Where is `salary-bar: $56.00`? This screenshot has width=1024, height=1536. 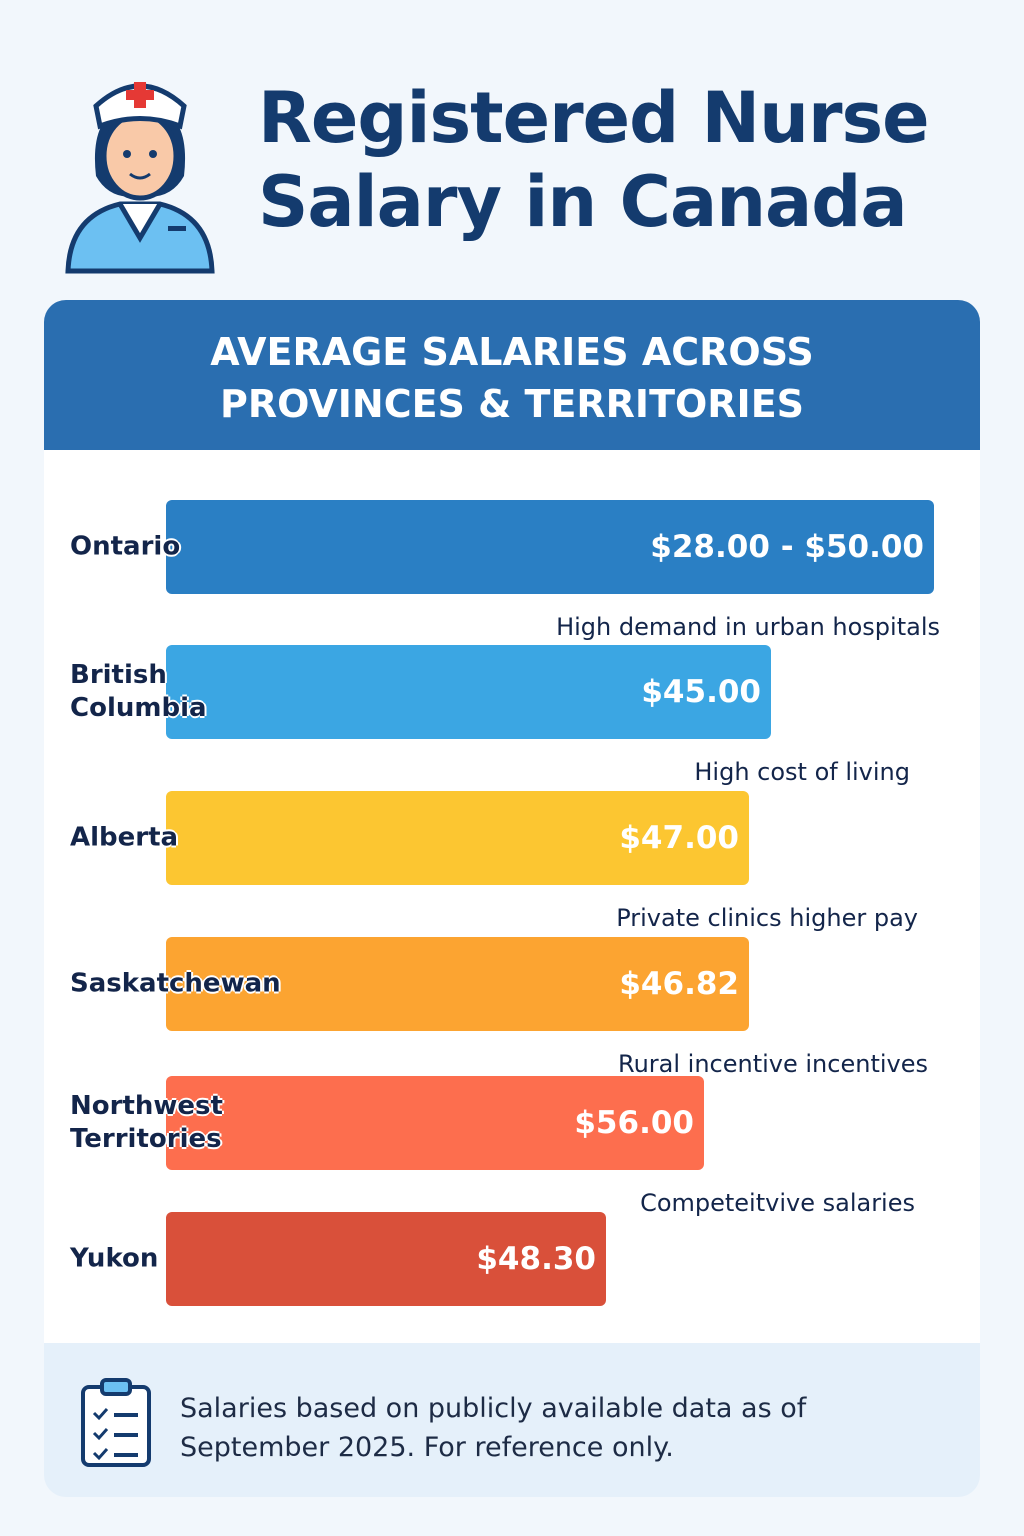
salary-bar: $56.00 is located at coordinates (435, 1123).